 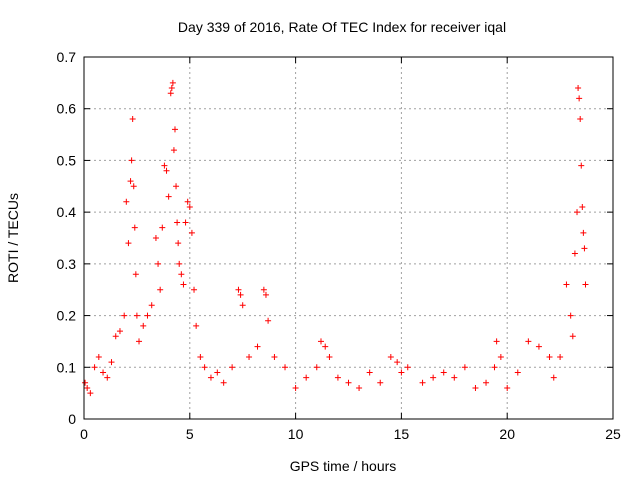 I want to click on y-tick-label: 0, so click(x=72, y=419).